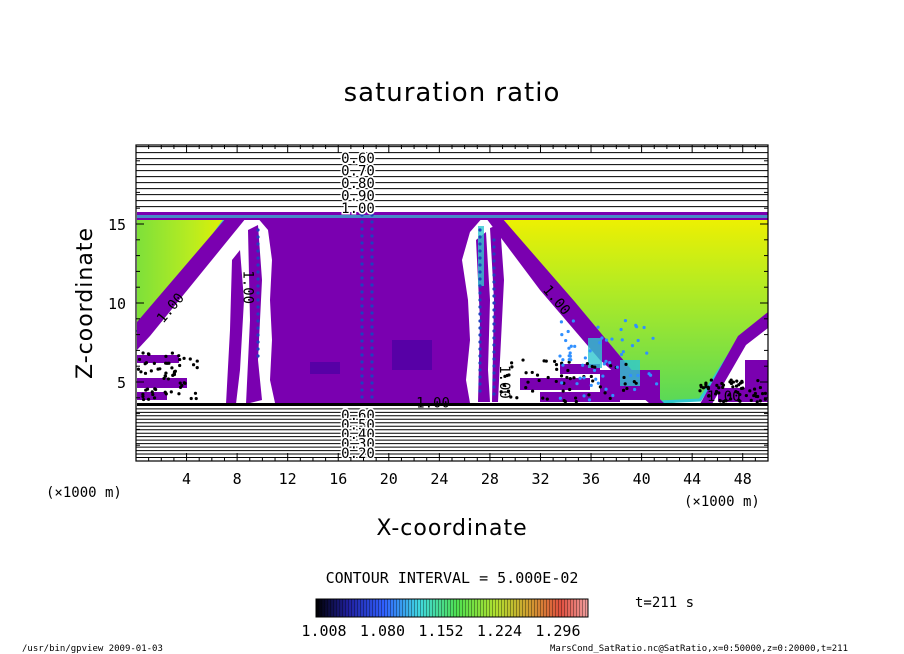 The image size is (904, 654). Describe the element at coordinates (358, 159) in the screenshot. I see `upper-contour-label: 0.60` at that location.